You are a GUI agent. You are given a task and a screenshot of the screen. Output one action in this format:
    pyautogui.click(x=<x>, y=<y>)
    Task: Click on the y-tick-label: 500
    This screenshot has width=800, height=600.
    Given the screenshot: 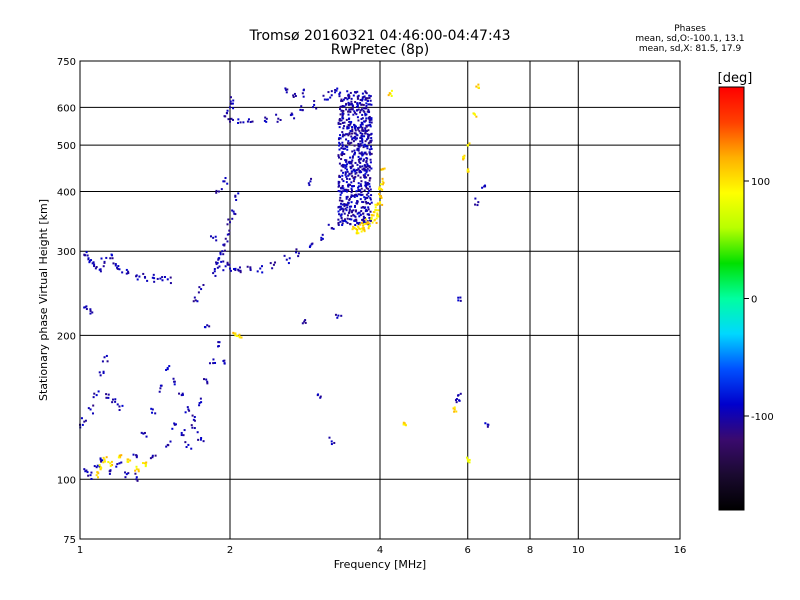 What is the action you would take?
    pyautogui.click(x=66, y=146)
    